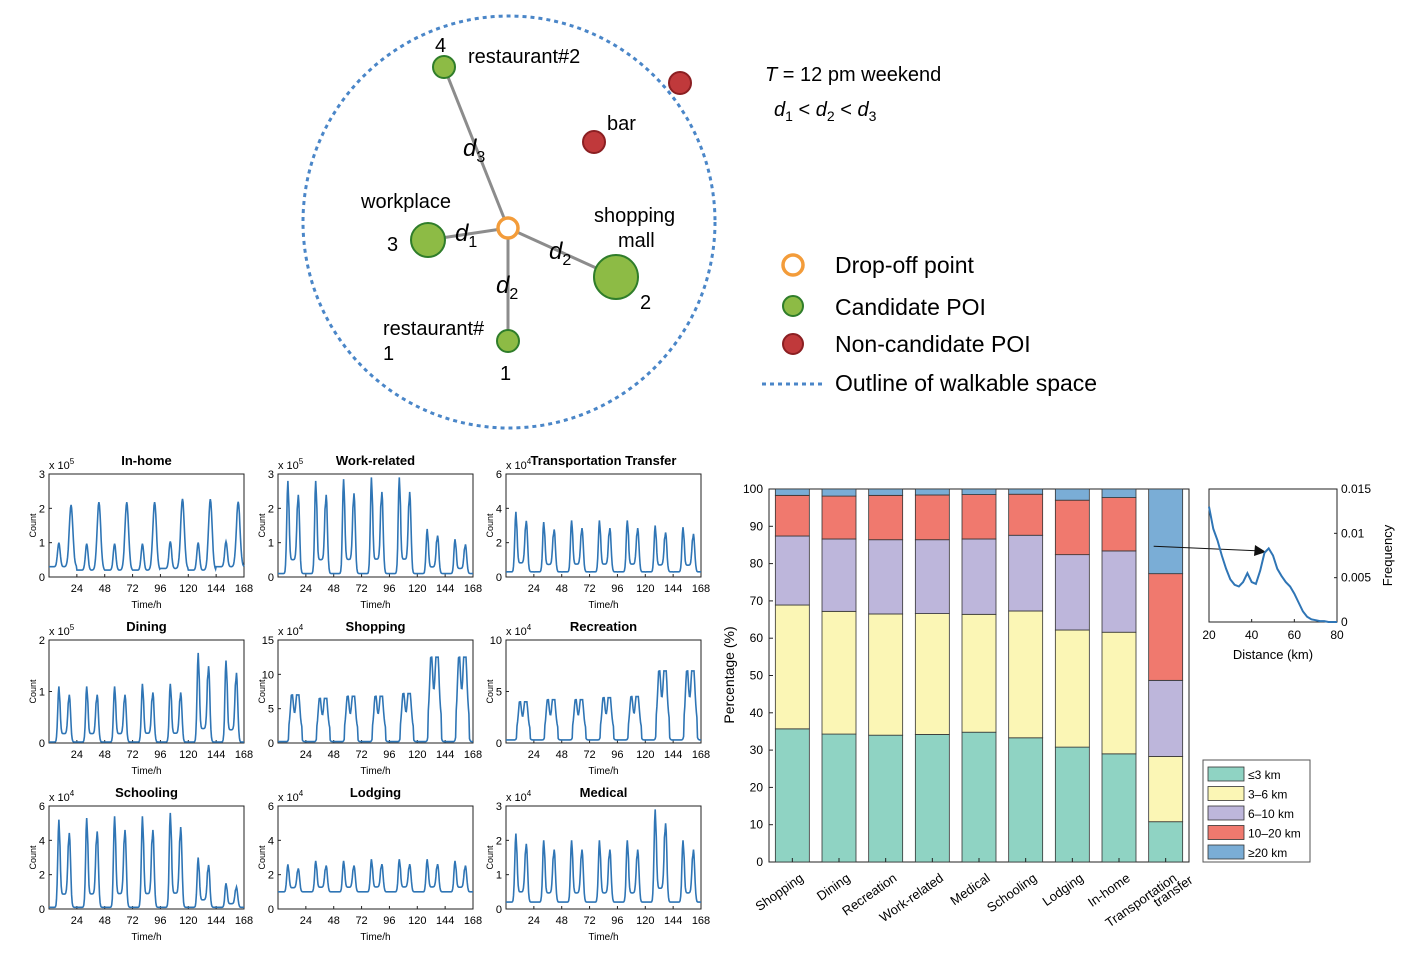 This screenshot has height=961, width=1417. I want to click on poi-workplace, so click(428, 240).